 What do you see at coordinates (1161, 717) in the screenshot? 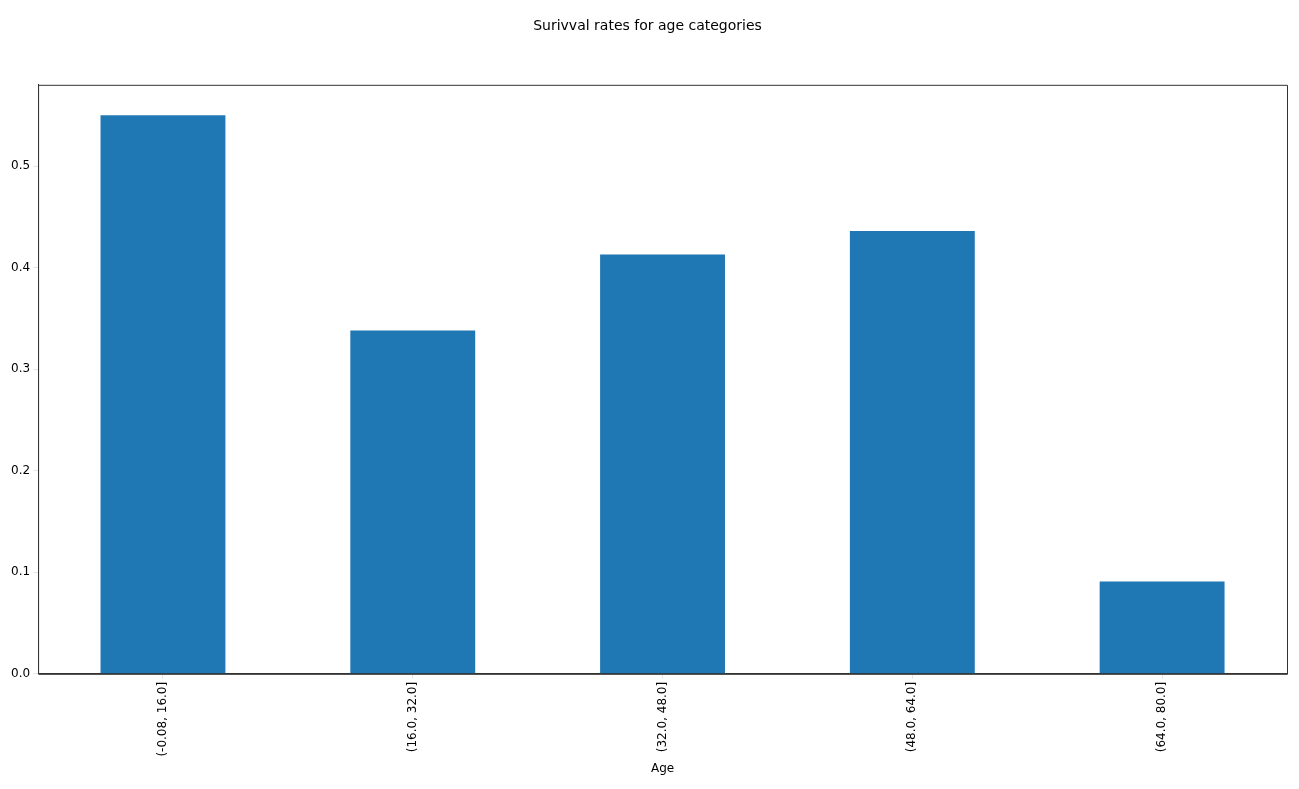
I see `x-tick-label: (64.0, 80.0]` at bounding box center [1161, 717].